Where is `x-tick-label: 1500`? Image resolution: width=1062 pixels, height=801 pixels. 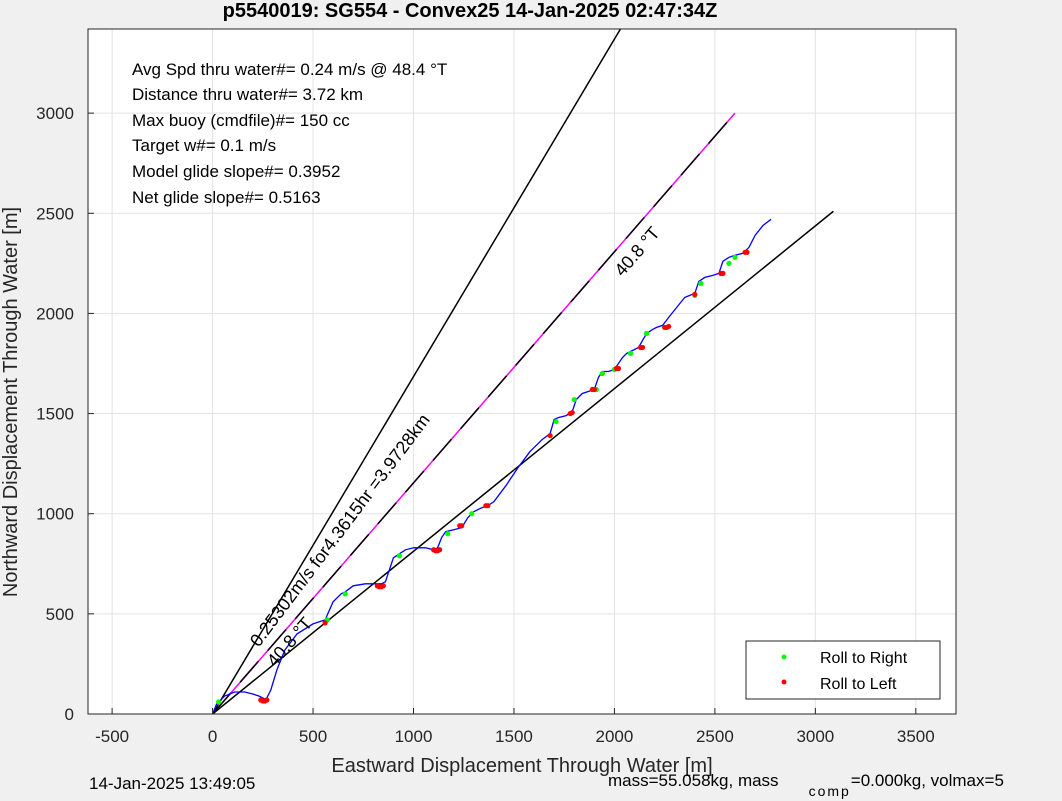 x-tick-label: 1500 is located at coordinates (514, 736).